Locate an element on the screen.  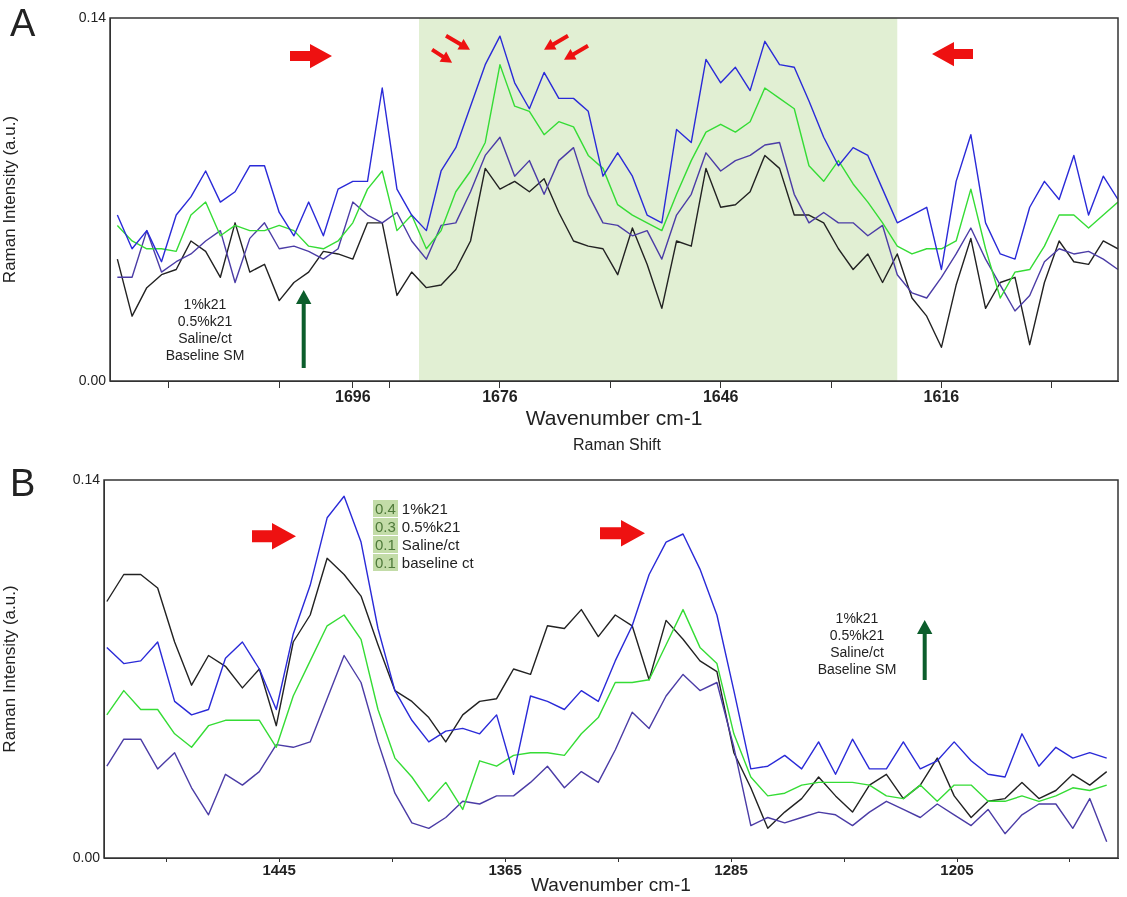
x-tick-label: 1285 is located at coordinates (731, 870).